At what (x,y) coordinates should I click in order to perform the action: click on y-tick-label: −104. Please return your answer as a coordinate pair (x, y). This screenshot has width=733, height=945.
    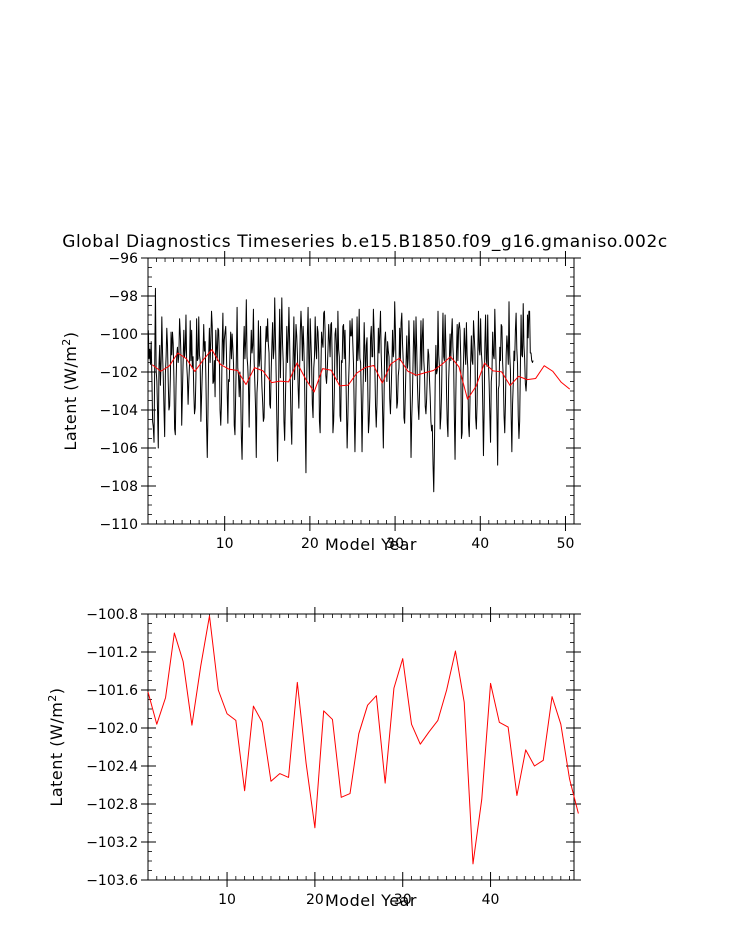
    Looking at the image, I should click on (119, 411).